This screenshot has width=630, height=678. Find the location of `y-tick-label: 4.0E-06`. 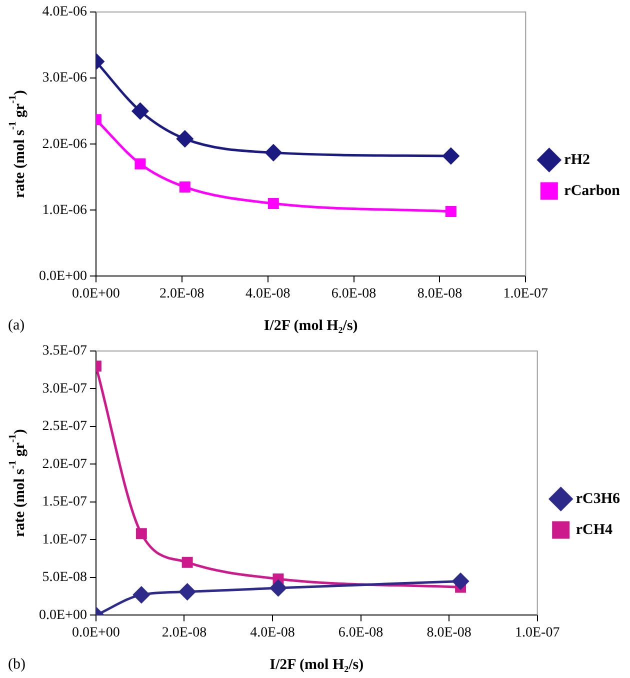

y-tick-label: 4.0E-06 is located at coordinates (64, 12).